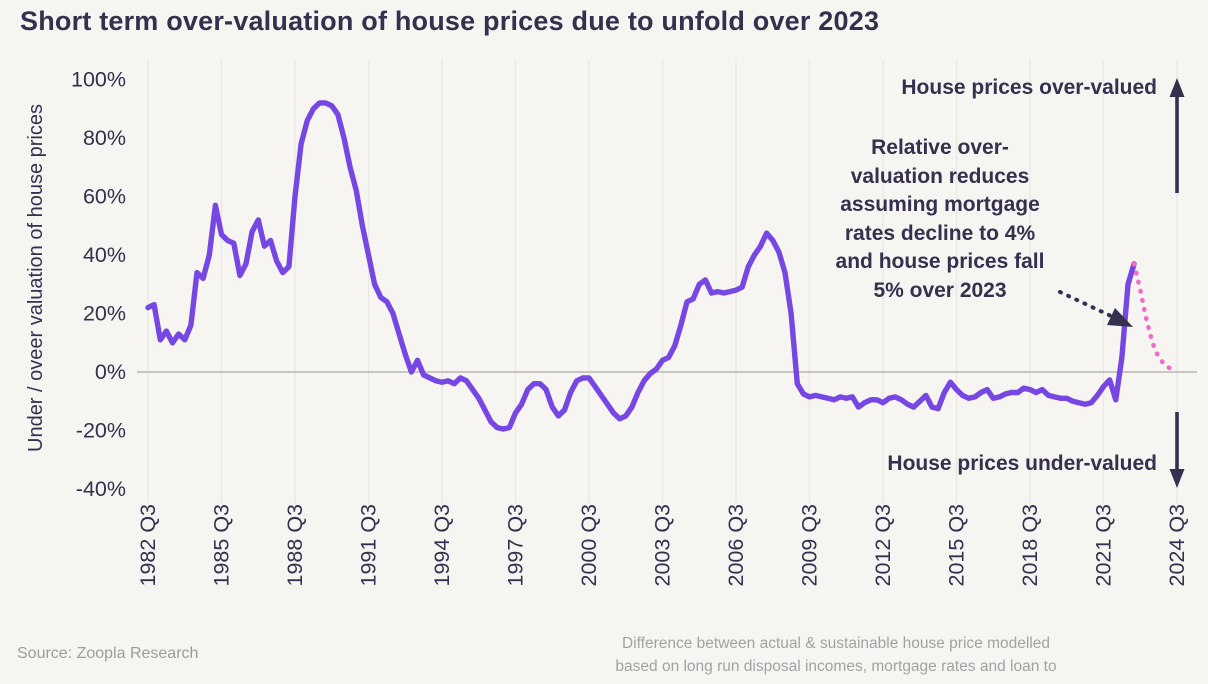 The image size is (1208, 684). What do you see at coordinates (1022, 463) in the screenshot?
I see `under-valued-label: House prices under-valued` at bounding box center [1022, 463].